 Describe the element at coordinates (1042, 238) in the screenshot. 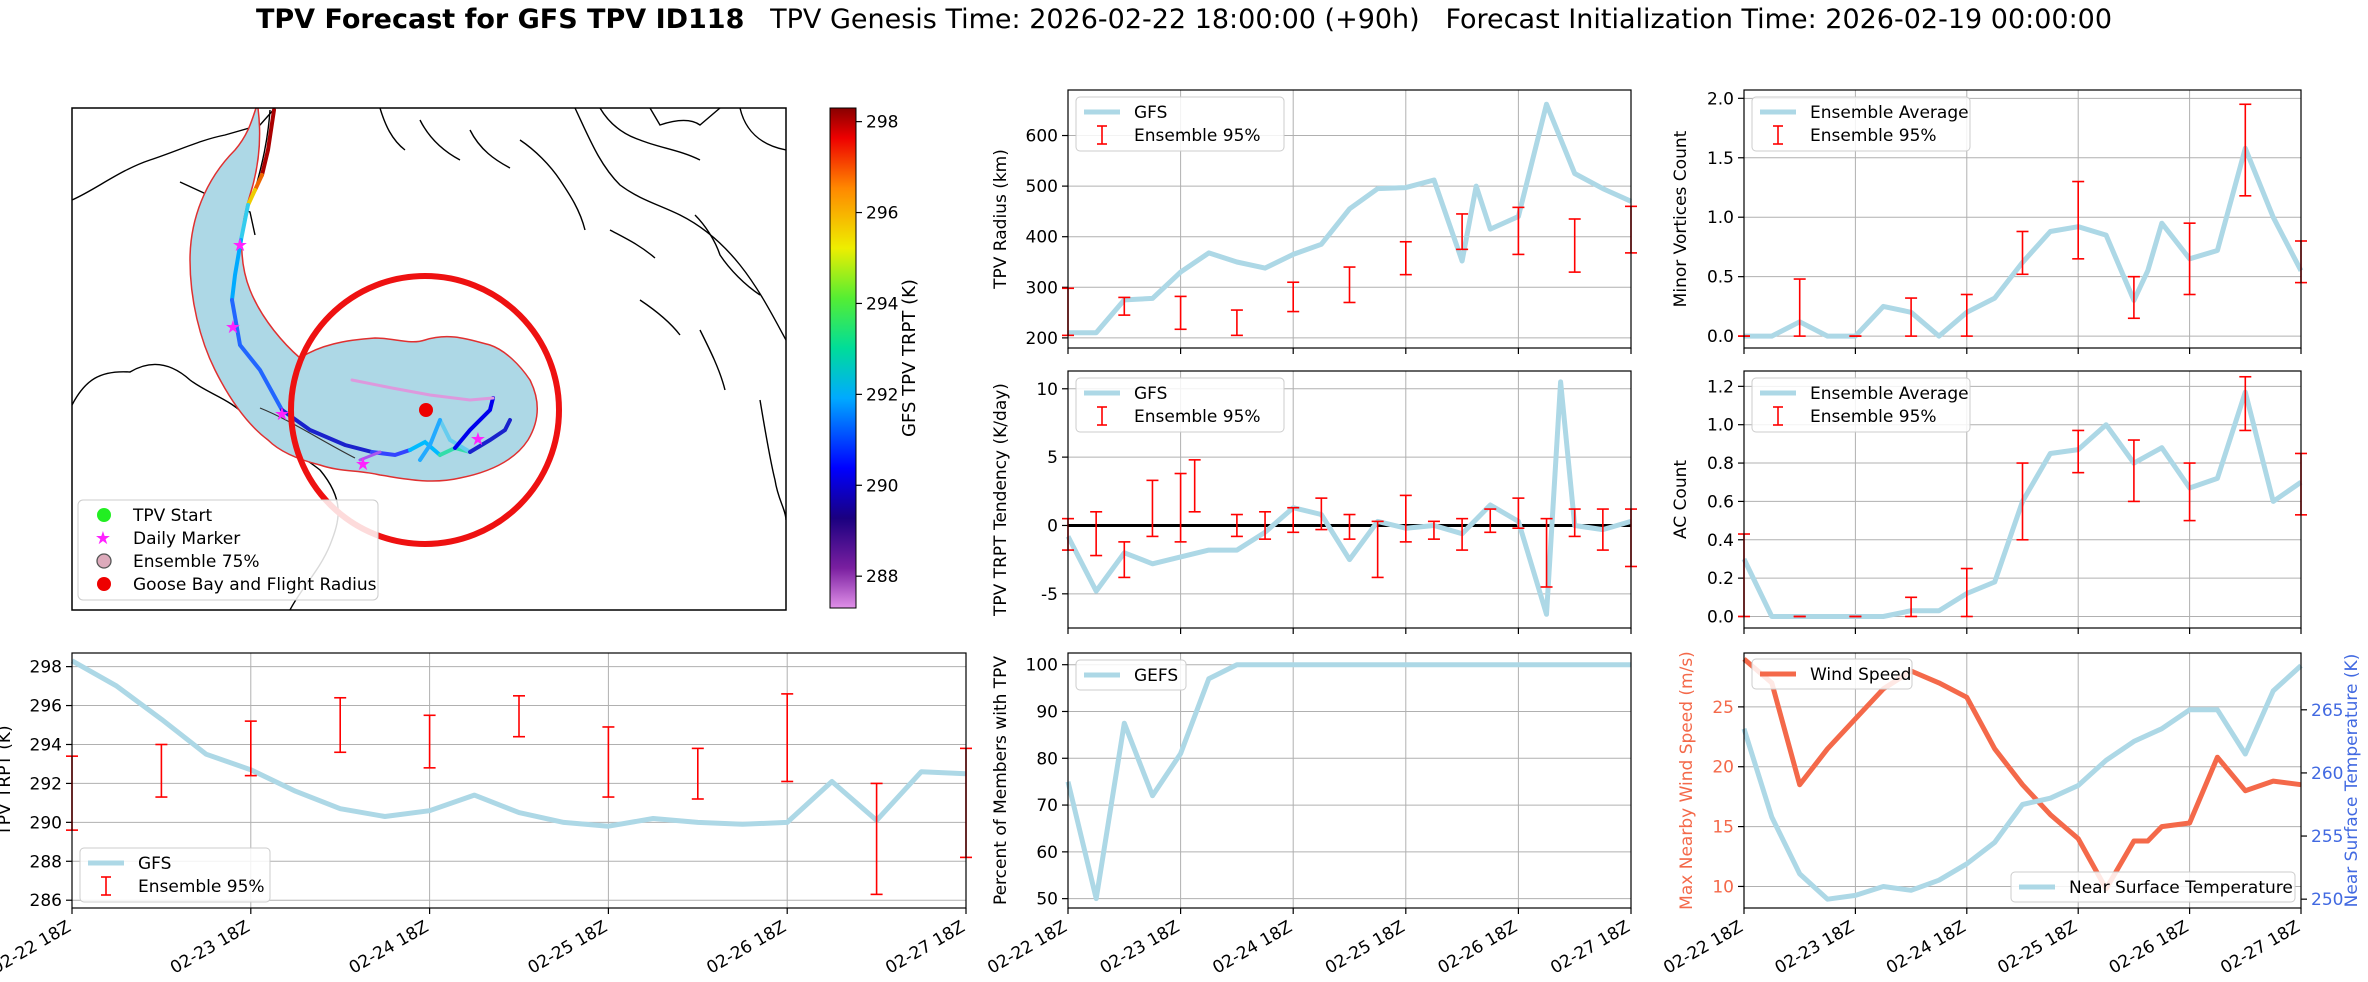

I see `y-tick-label: 400` at that location.